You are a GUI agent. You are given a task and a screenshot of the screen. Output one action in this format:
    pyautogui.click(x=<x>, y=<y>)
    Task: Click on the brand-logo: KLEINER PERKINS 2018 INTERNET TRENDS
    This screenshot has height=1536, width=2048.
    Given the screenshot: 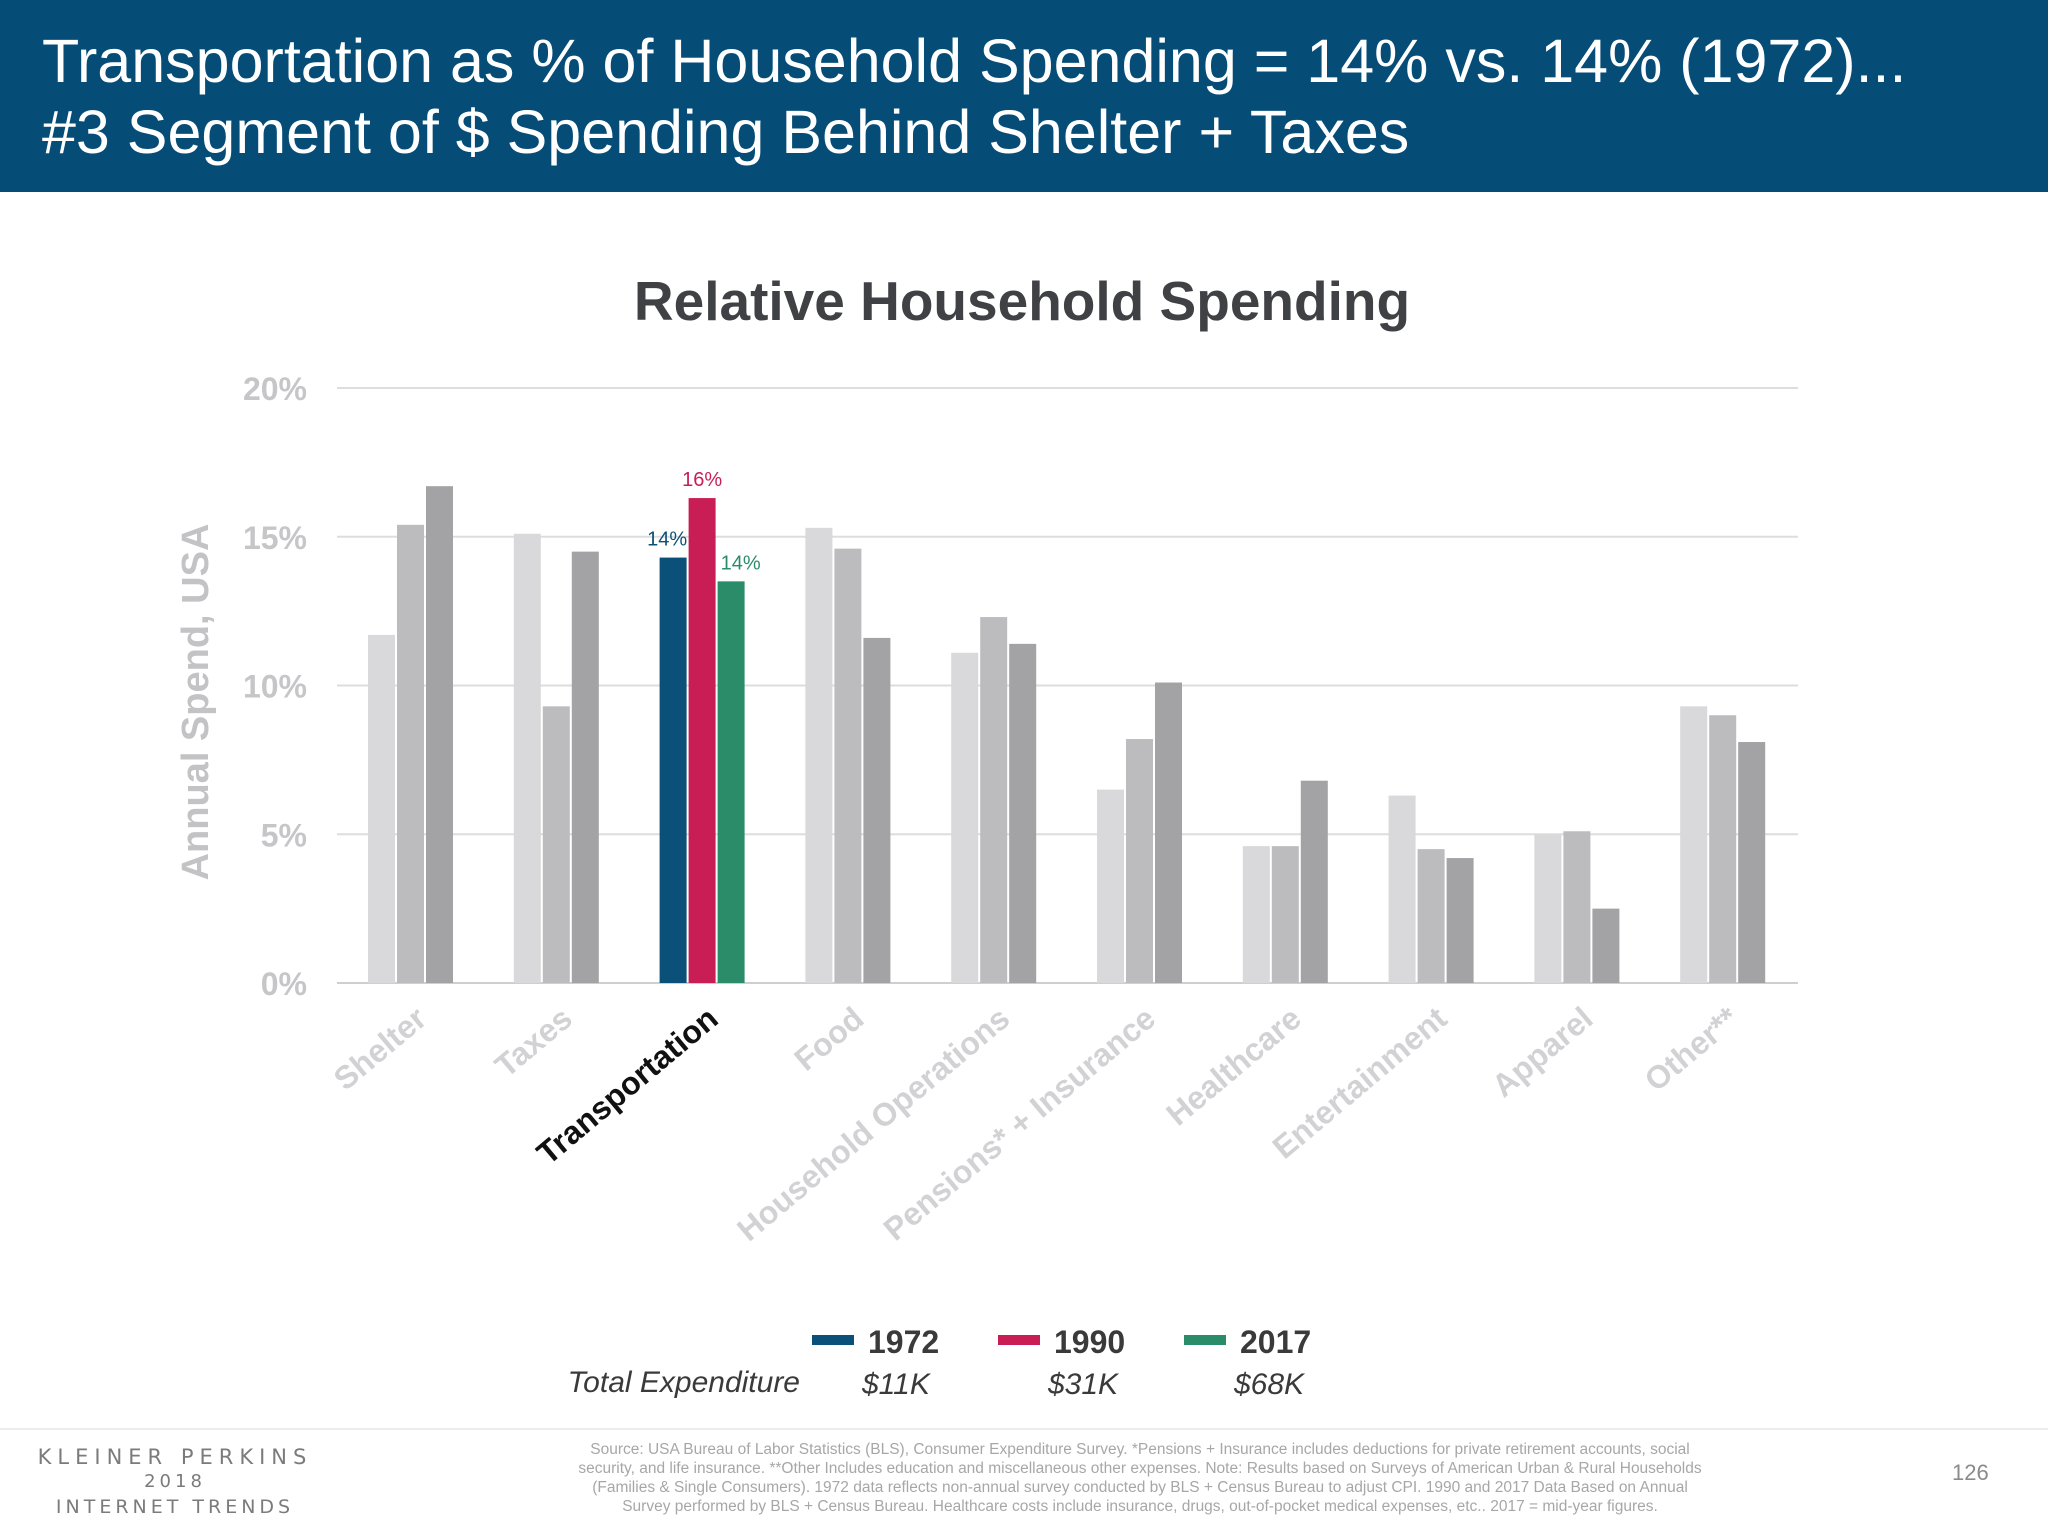 What is the action you would take?
    pyautogui.click(x=175, y=1482)
    